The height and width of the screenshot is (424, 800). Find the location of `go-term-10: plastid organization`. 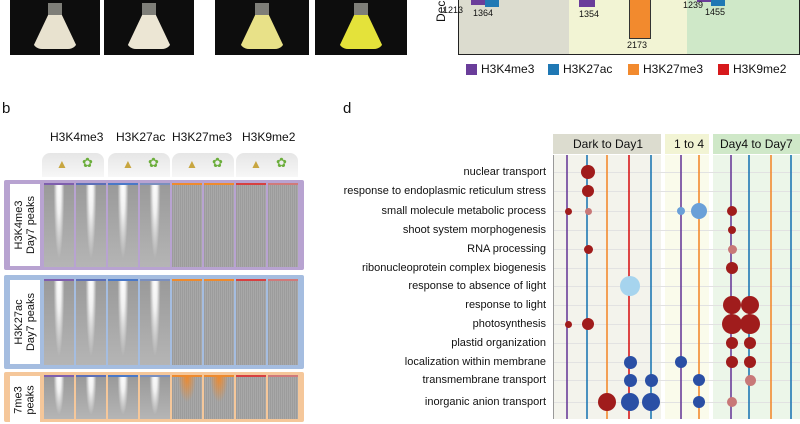

go-term-10: plastid organization is located at coordinates (498, 343).